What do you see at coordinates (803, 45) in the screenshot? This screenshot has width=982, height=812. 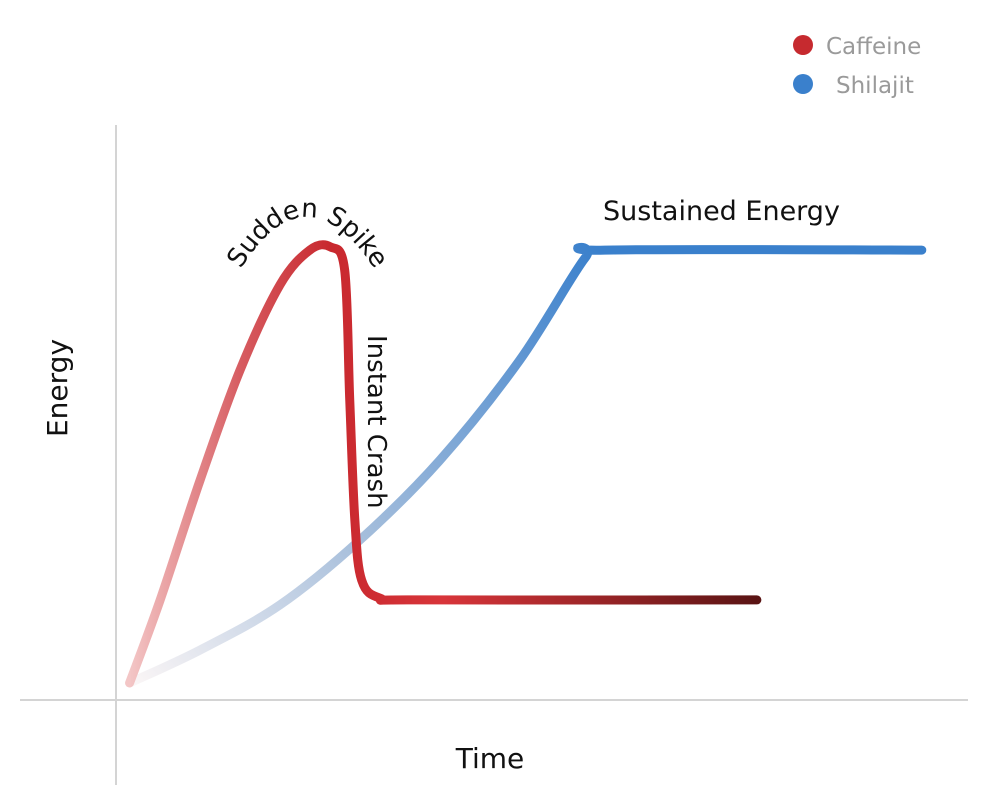 I see `legend-marker-caffeine` at bounding box center [803, 45].